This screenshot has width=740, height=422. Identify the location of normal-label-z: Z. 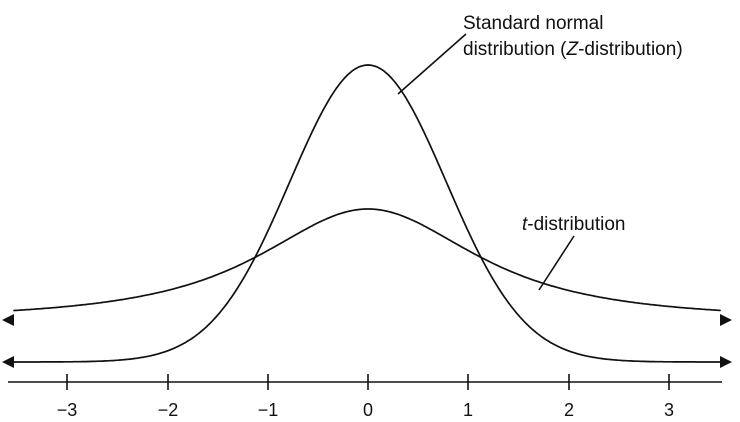
(573, 49).